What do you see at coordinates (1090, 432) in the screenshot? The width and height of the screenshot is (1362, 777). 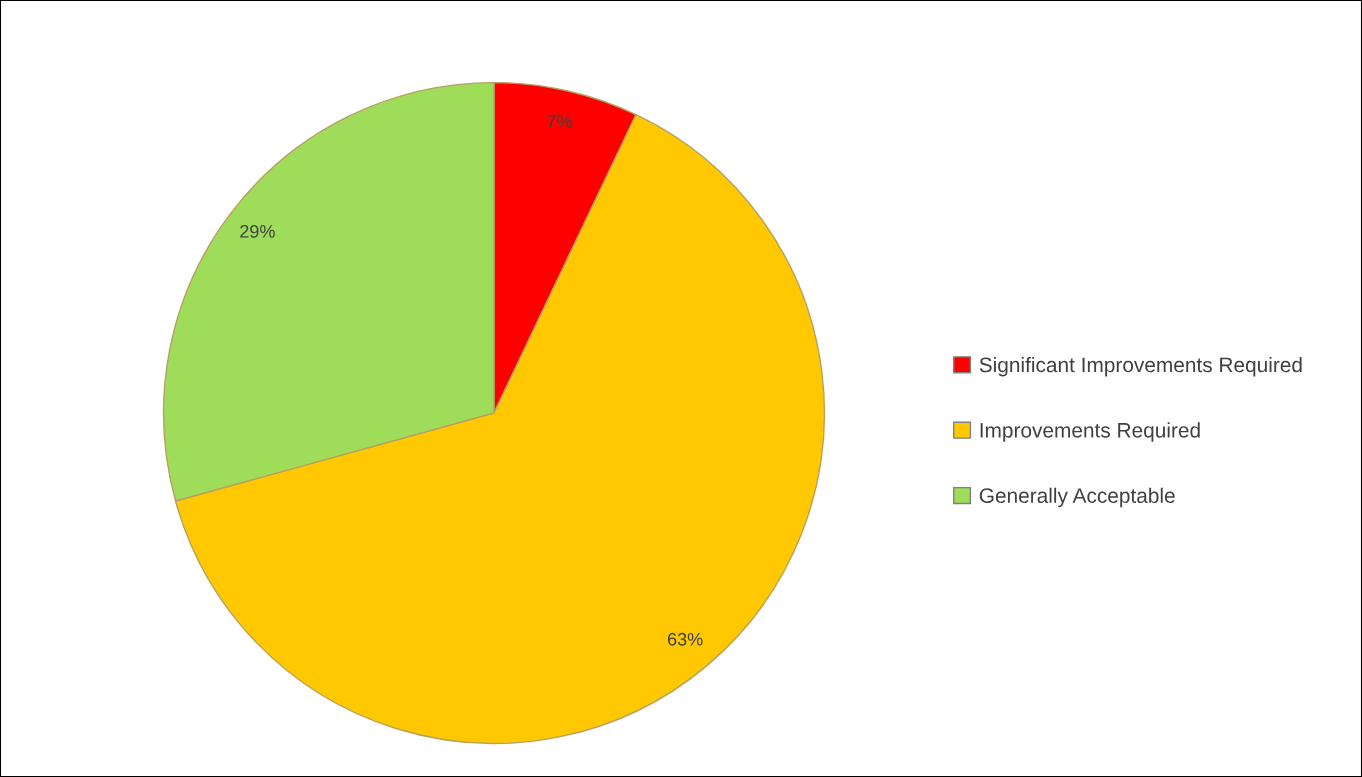 I see `legend-label: Improvements Required` at bounding box center [1090, 432].